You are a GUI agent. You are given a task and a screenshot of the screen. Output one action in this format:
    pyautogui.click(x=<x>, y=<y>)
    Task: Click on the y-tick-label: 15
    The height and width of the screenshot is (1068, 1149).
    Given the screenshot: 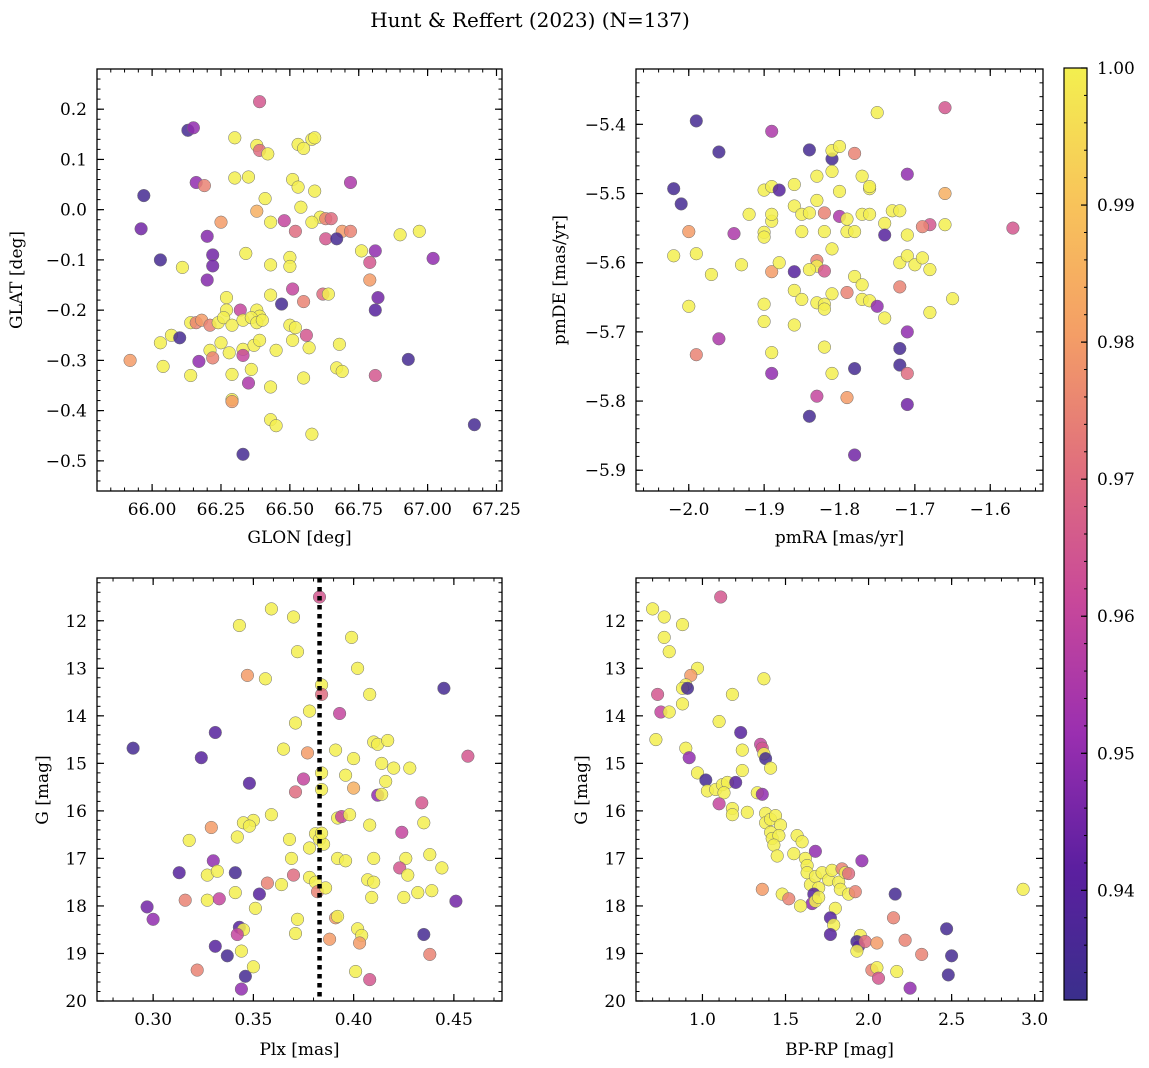 What is the action you would take?
    pyautogui.click(x=76, y=764)
    